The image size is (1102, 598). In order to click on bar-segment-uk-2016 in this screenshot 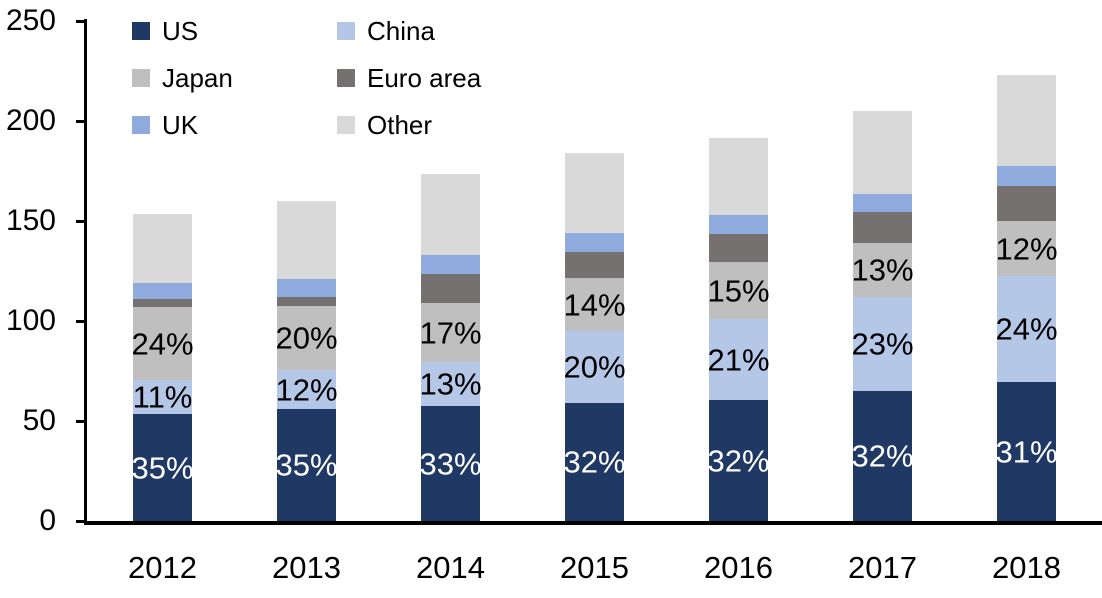, I will do `click(738, 224)`.